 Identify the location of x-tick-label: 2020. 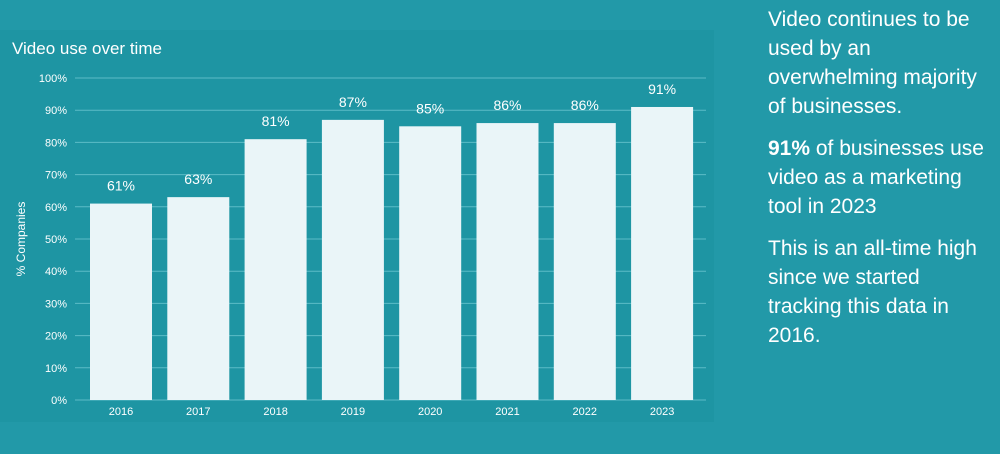
(430, 412).